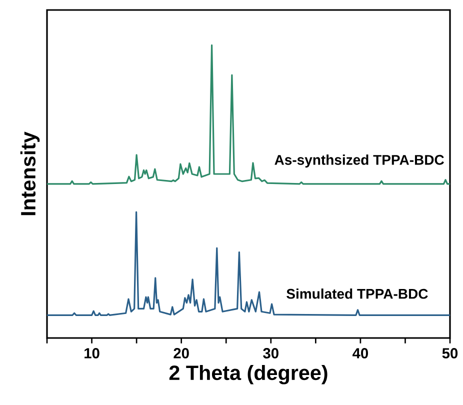 The width and height of the screenshot is (463, 405). I want to click on y-axis-title: Intensity, so click(30, 174).